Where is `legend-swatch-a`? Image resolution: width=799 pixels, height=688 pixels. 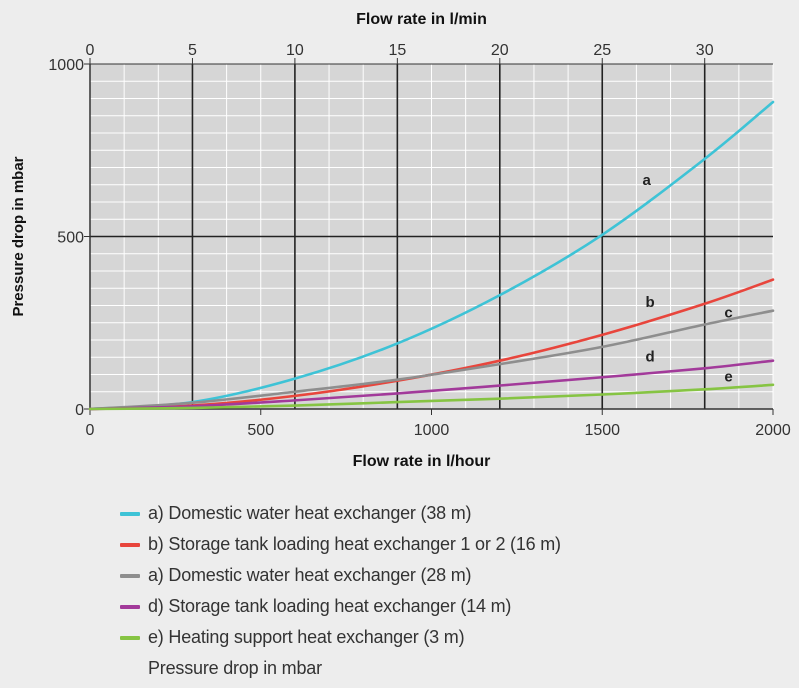 legend-swatch-a is located at coordinates (130, 513).